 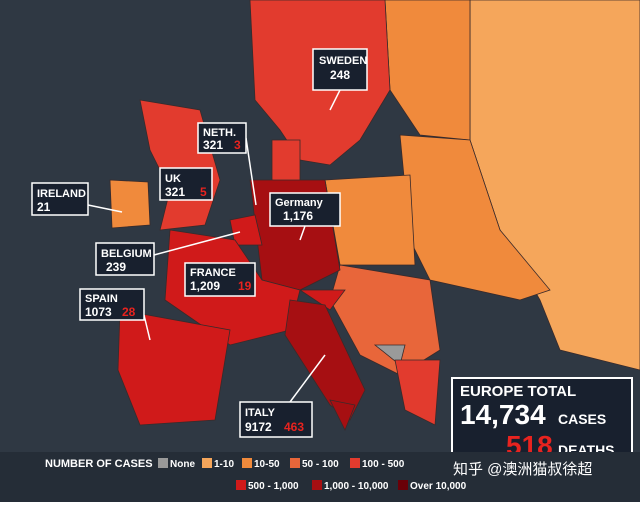 What do you see at coordinates (203, 192) in the screenshot?
I see `deaths: 5` at bounding box center [203, 192].